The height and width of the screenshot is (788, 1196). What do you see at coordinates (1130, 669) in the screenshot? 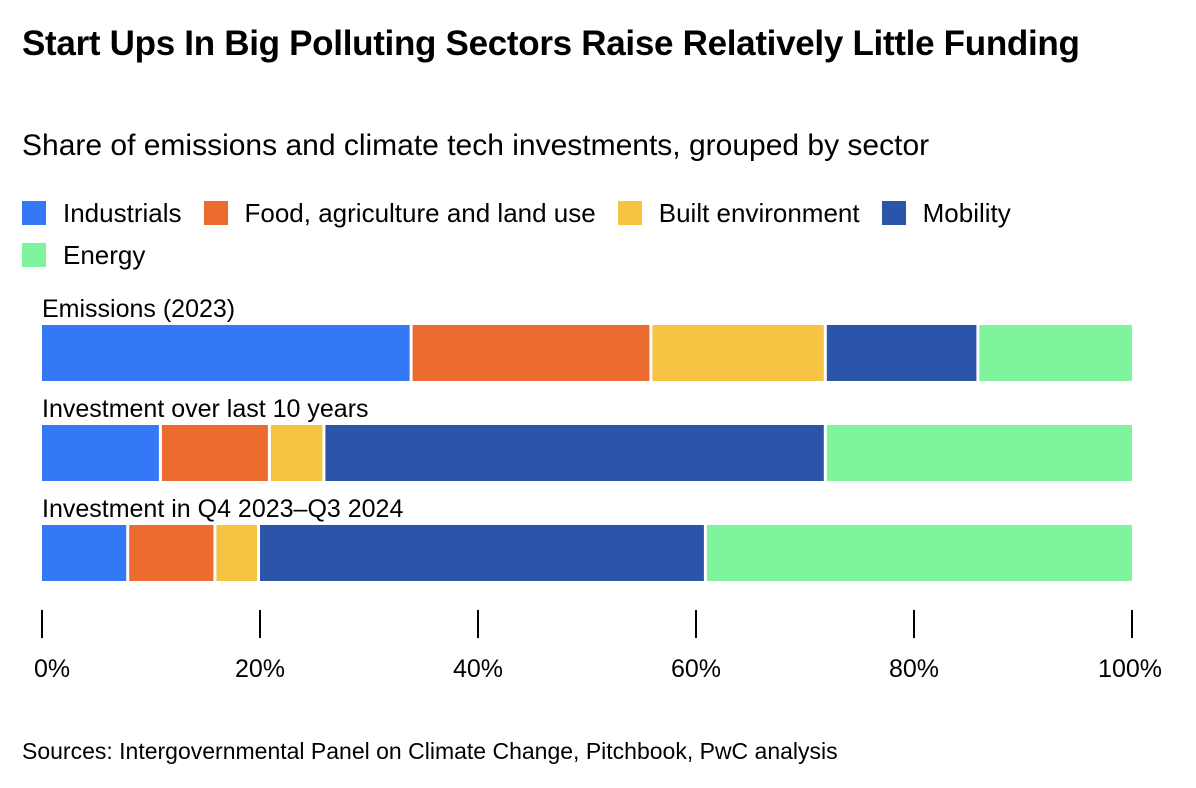
I see `x-tick-label: 100%` at bounding box center [1130, 669].